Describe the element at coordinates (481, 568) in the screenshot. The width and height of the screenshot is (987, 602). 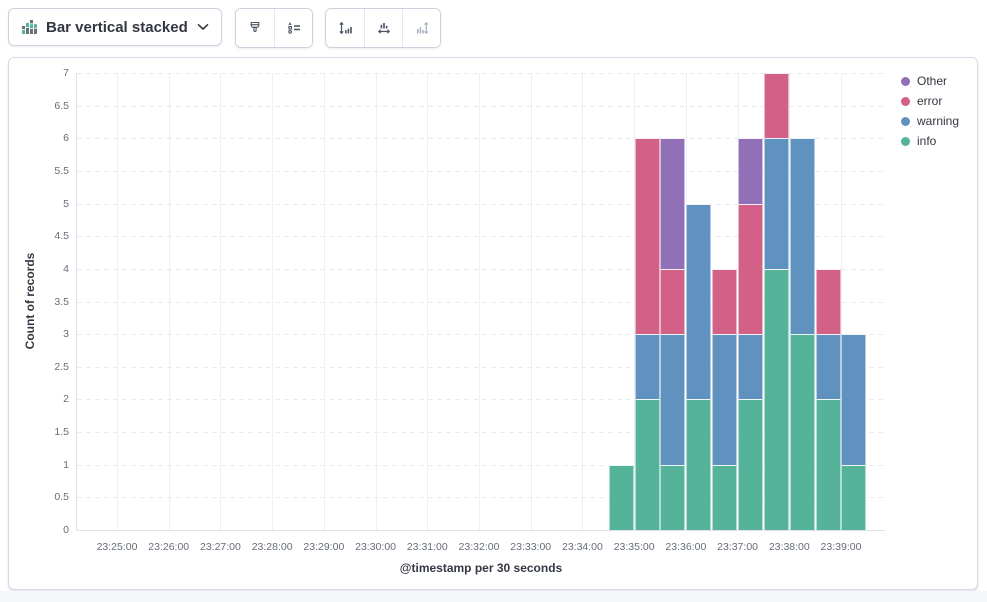
I see `x-axis-title: @timestamp per 30 seconds` at that location.